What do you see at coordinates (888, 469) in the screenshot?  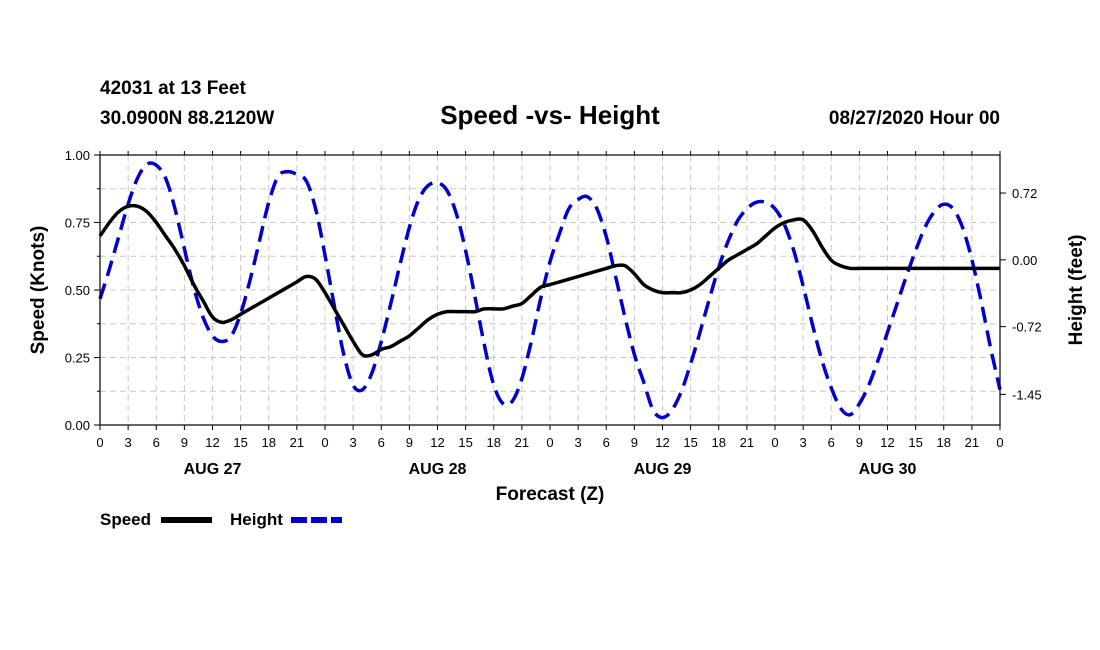 I see `day-label: AUG 30` at bounding box center [888, 469].